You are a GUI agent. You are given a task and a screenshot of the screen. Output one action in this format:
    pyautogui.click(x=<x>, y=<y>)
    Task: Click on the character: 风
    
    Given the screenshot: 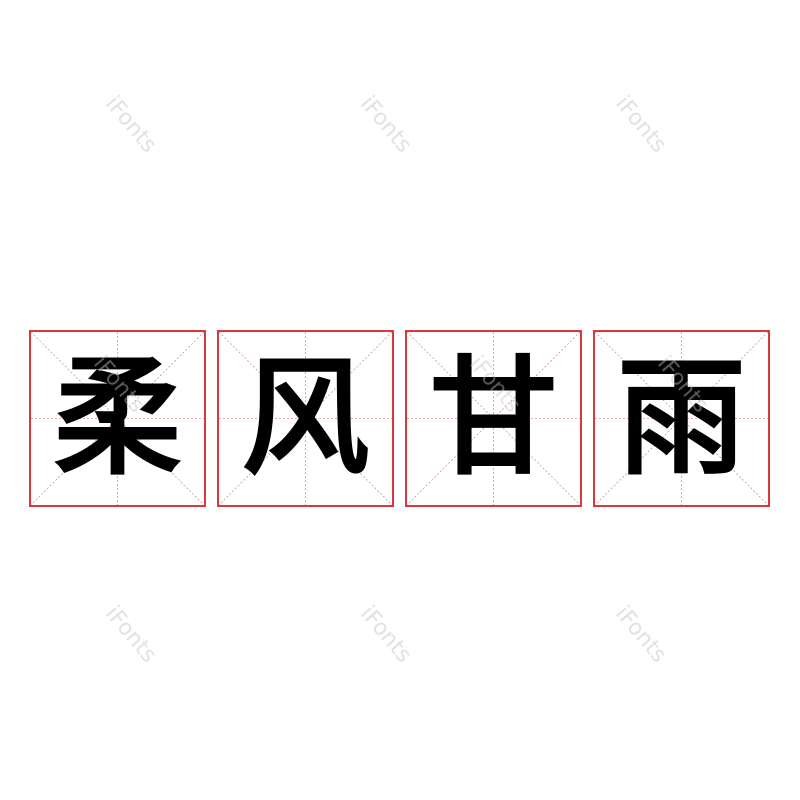 What is the action you would take?
    pyautogui.click(x=305, y=418)
    